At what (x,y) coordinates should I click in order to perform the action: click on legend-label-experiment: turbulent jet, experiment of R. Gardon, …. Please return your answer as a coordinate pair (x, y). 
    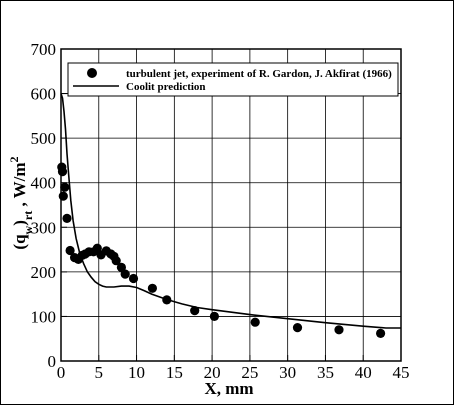
    Looking at the image, I should click on (259, 74).